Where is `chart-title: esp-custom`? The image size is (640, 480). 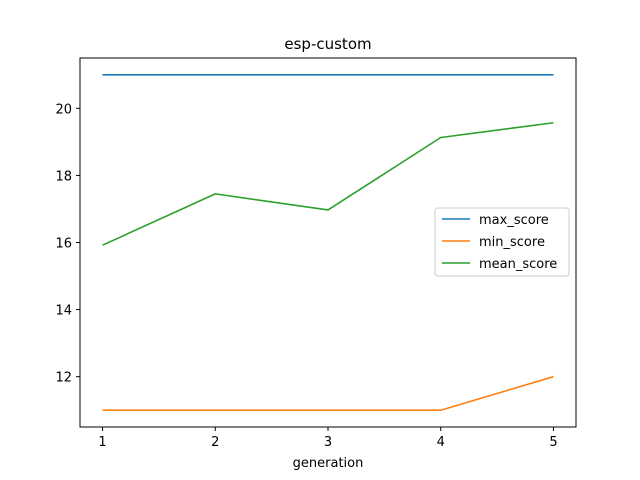
chart-title: esp-custom is located at coordinates (327, 44).